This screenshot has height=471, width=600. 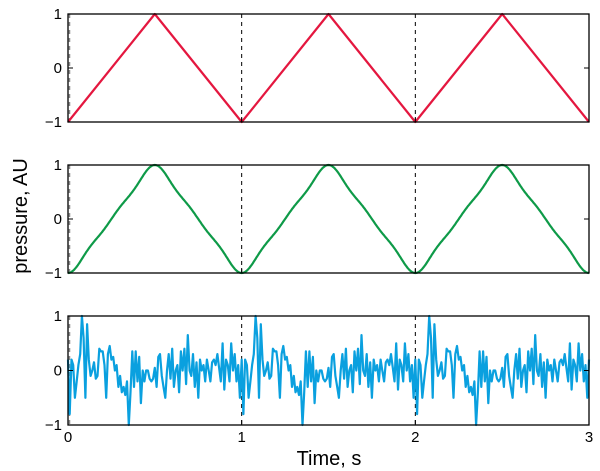 What do you see at coordinates (329, 459) in the screenshot?
I see `x-axis-label: Time, s` at bounding box center [329, 459].